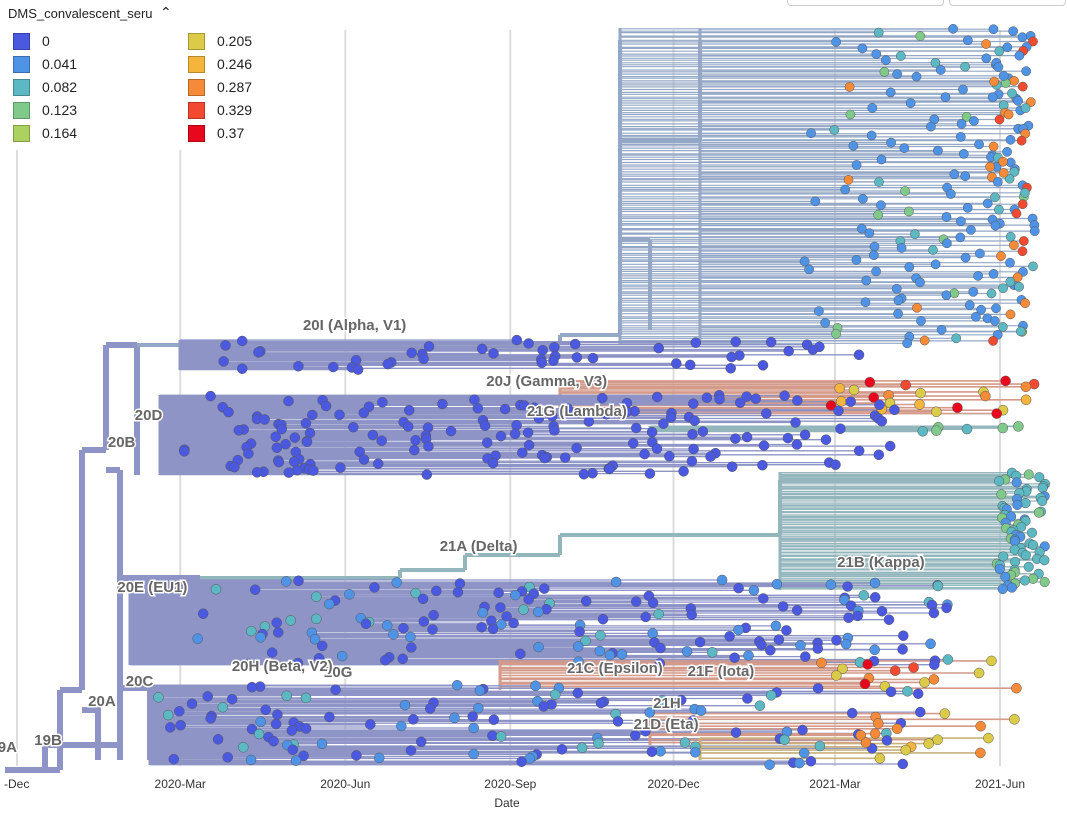 This screenshot has height=826, width=1067. I want to click on tip-point: 2021-04-03, so click(894, 410).